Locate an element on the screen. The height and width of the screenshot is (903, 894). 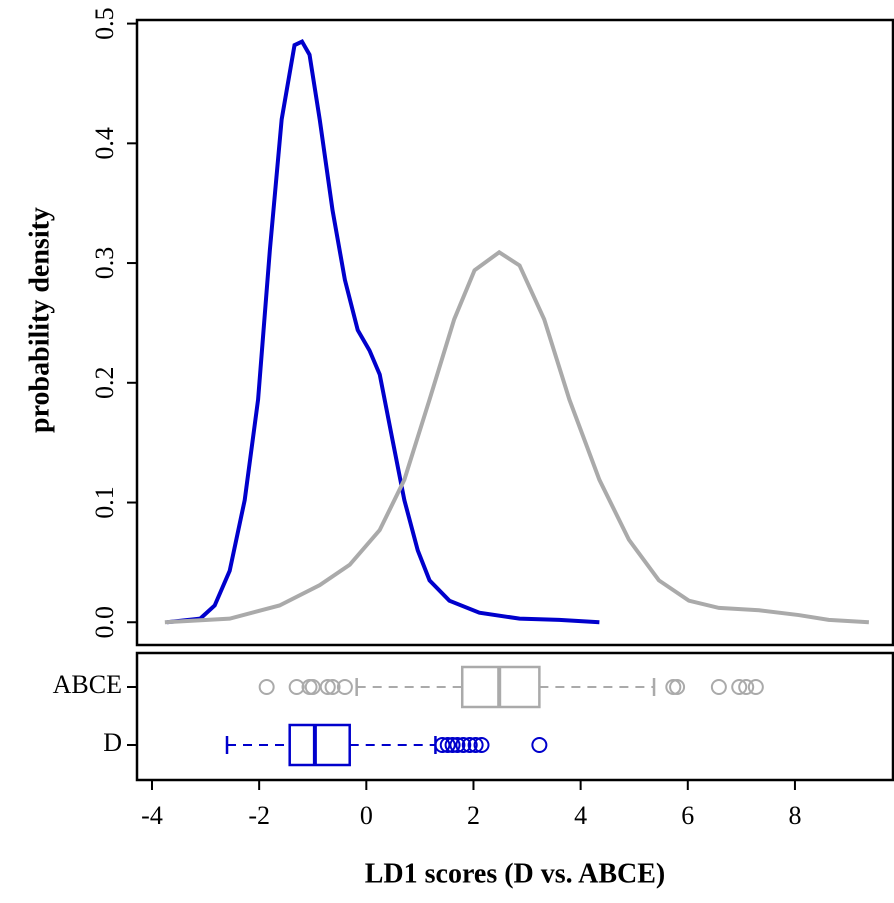
y-tick-label: 0.1 is located at coordinates (104, 502).